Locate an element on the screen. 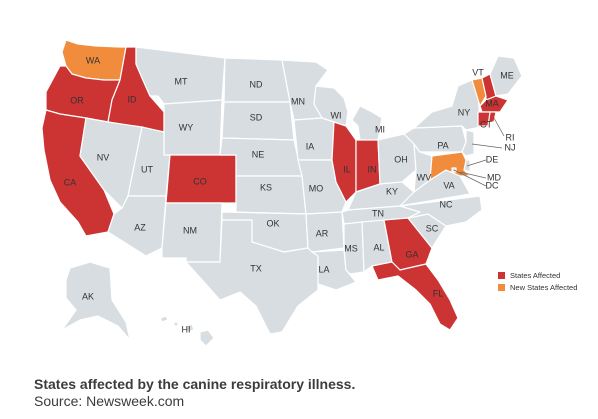 This screenshot has height=419, width=598. state-hi is located at coordinates (187, 331).